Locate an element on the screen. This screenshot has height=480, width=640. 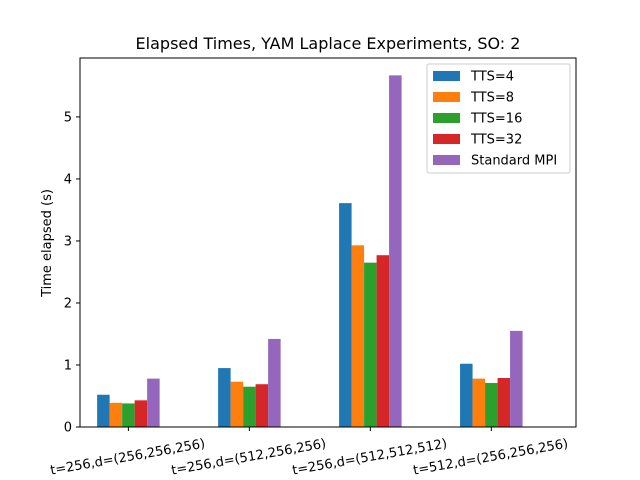
legend-box is located at coordinates (498, 118).